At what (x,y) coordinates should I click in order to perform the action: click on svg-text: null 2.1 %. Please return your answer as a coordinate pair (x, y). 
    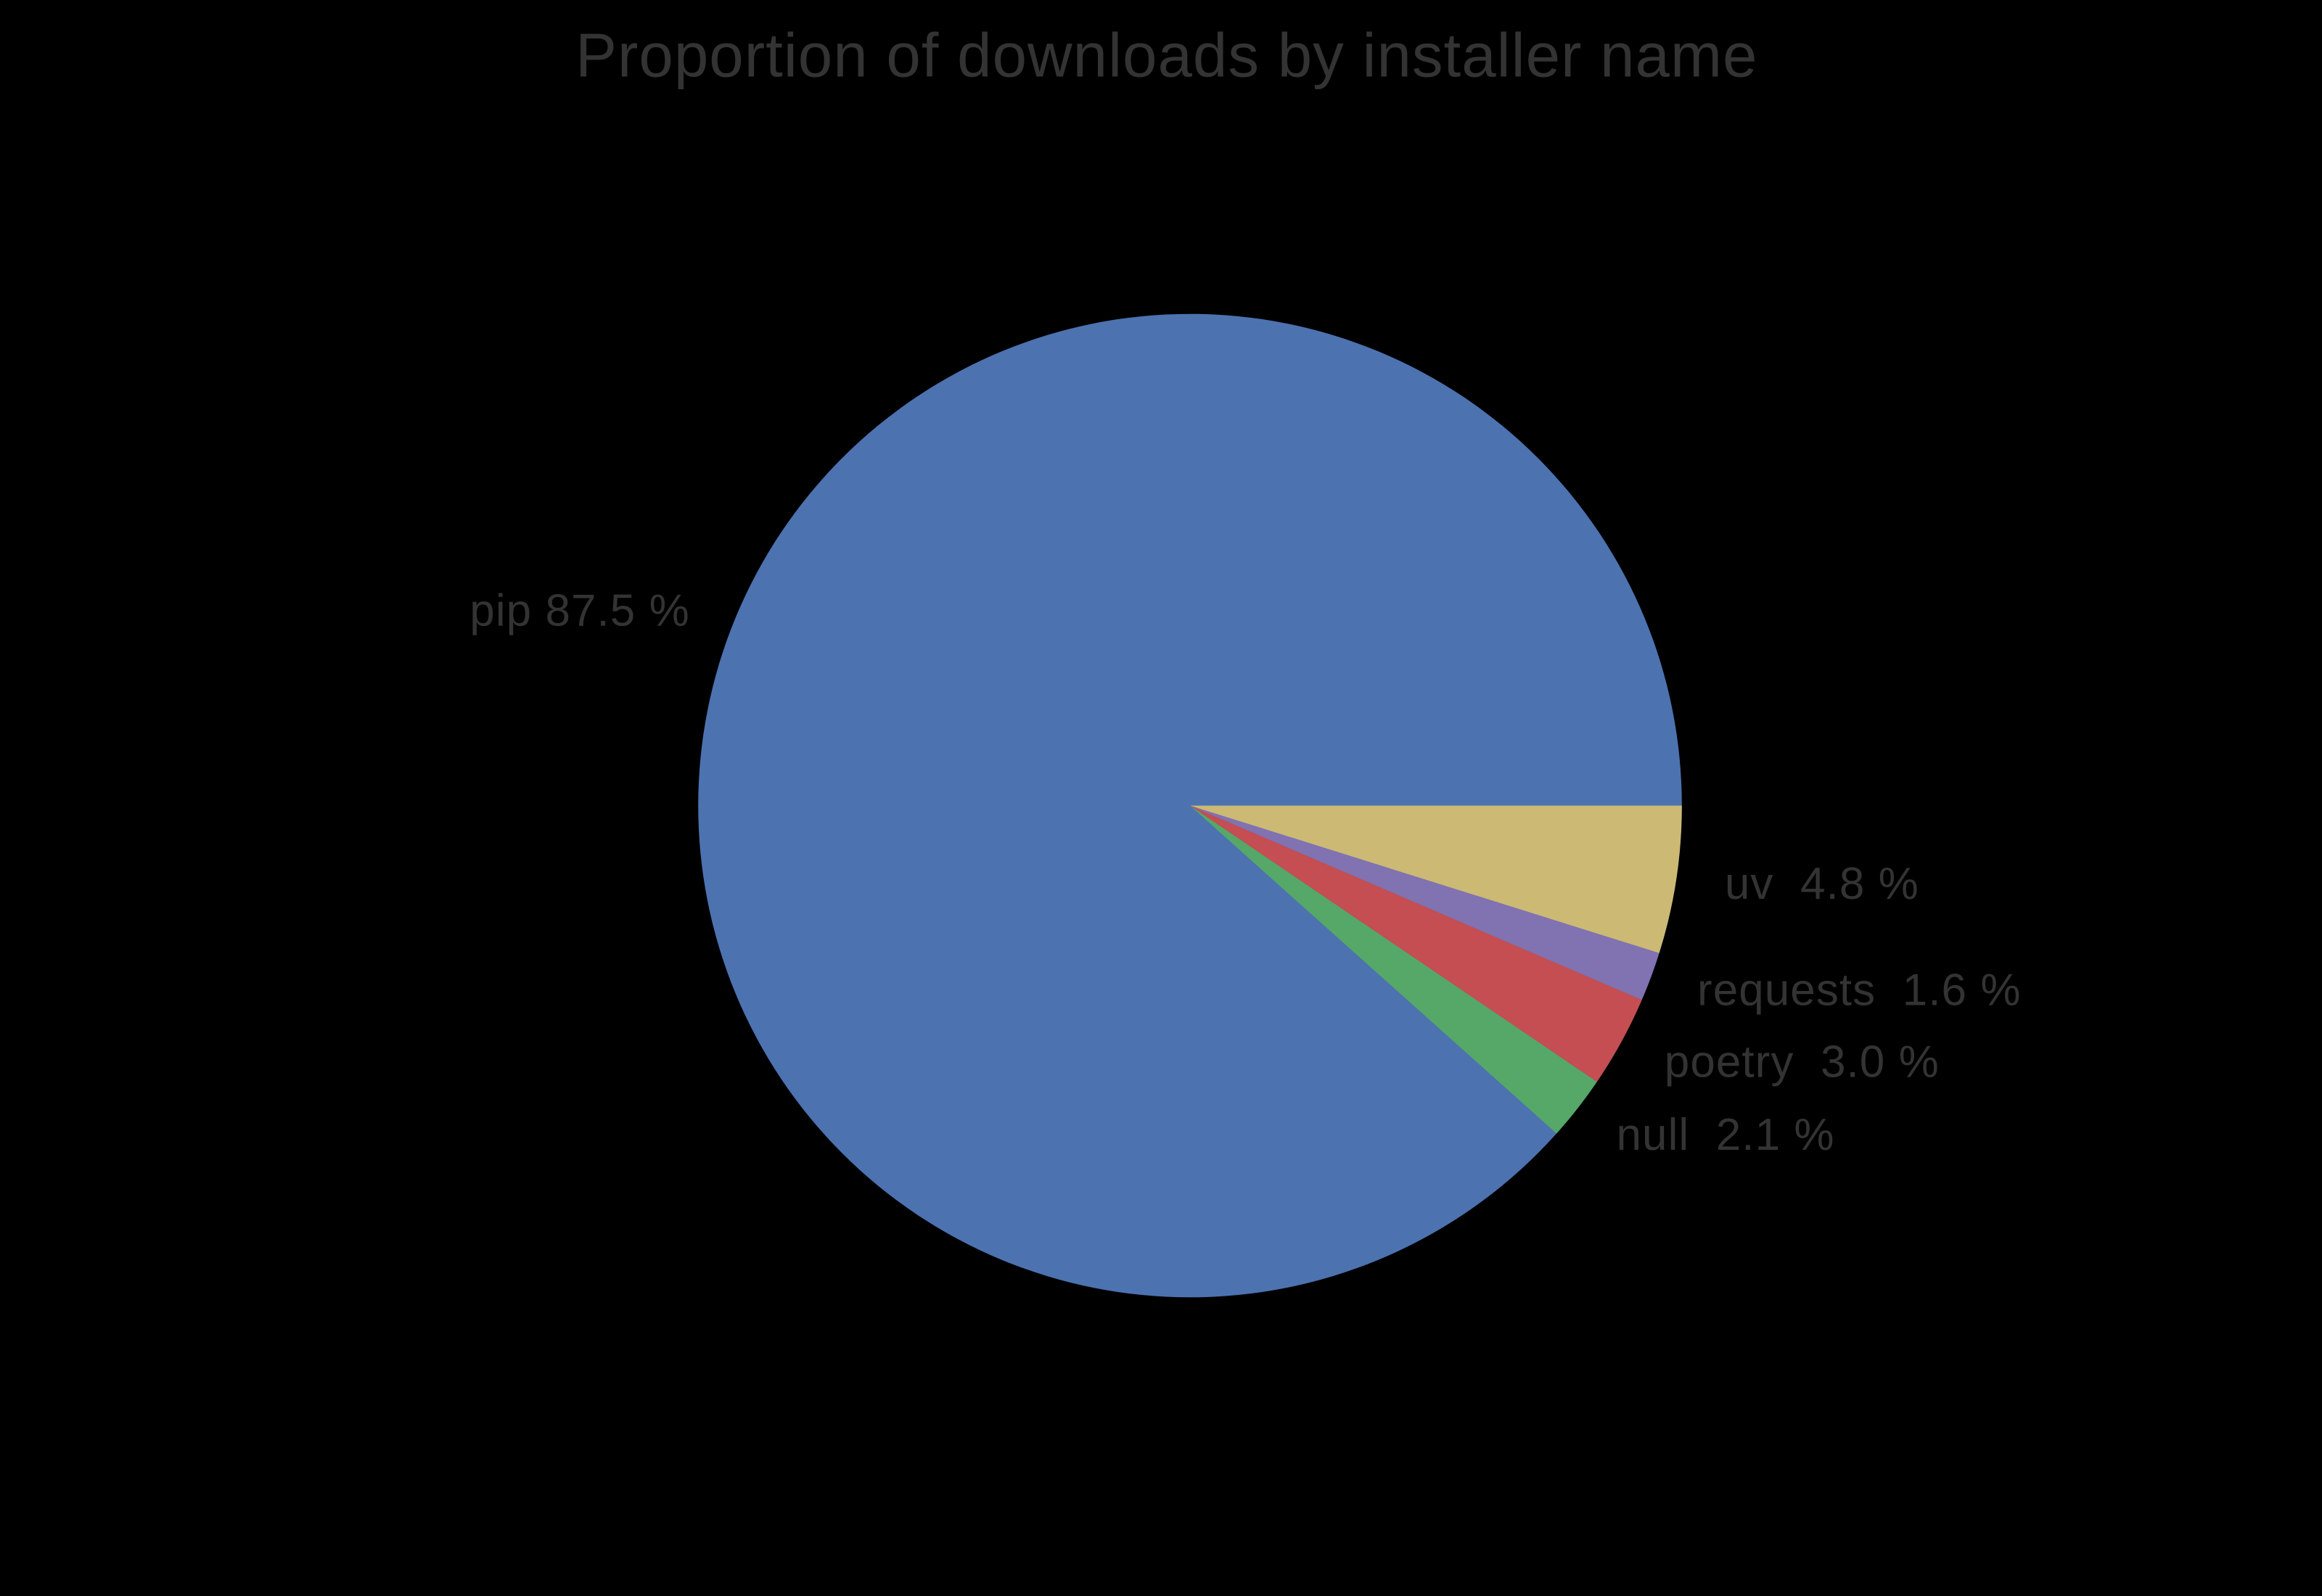
    Looking at the image, I should click on (1726, 1135).